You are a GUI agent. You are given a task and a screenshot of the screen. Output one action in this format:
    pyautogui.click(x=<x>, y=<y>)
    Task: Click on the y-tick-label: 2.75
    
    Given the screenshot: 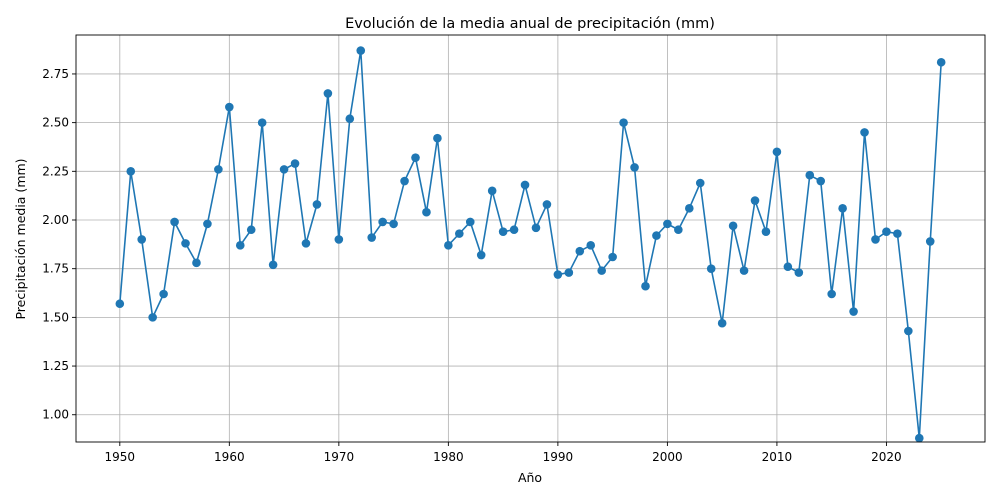 What is the action you would take?
    pyautogui.click(x=55, y=74)
    